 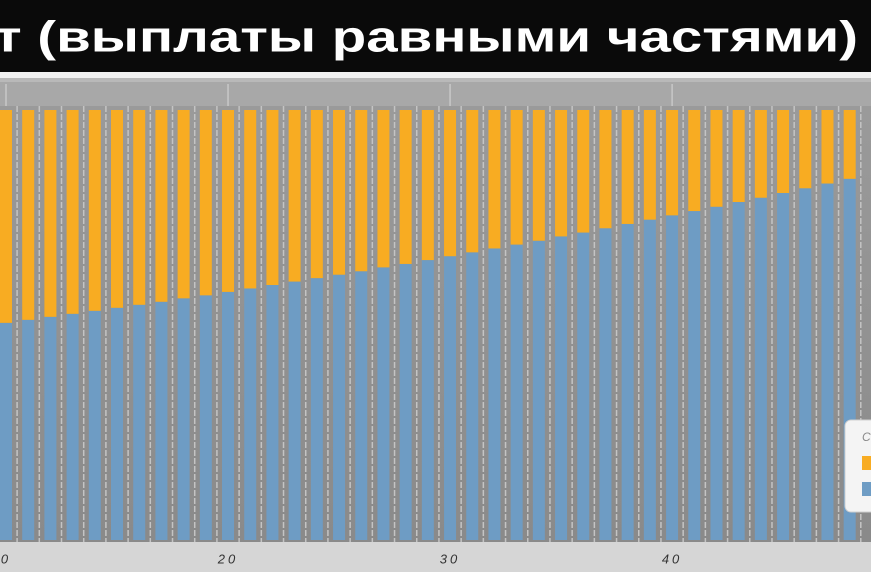 What do you see at coordinates (866, 437) in the screenshot?
I see `legend-title: С` at bounding box center [866, 437].